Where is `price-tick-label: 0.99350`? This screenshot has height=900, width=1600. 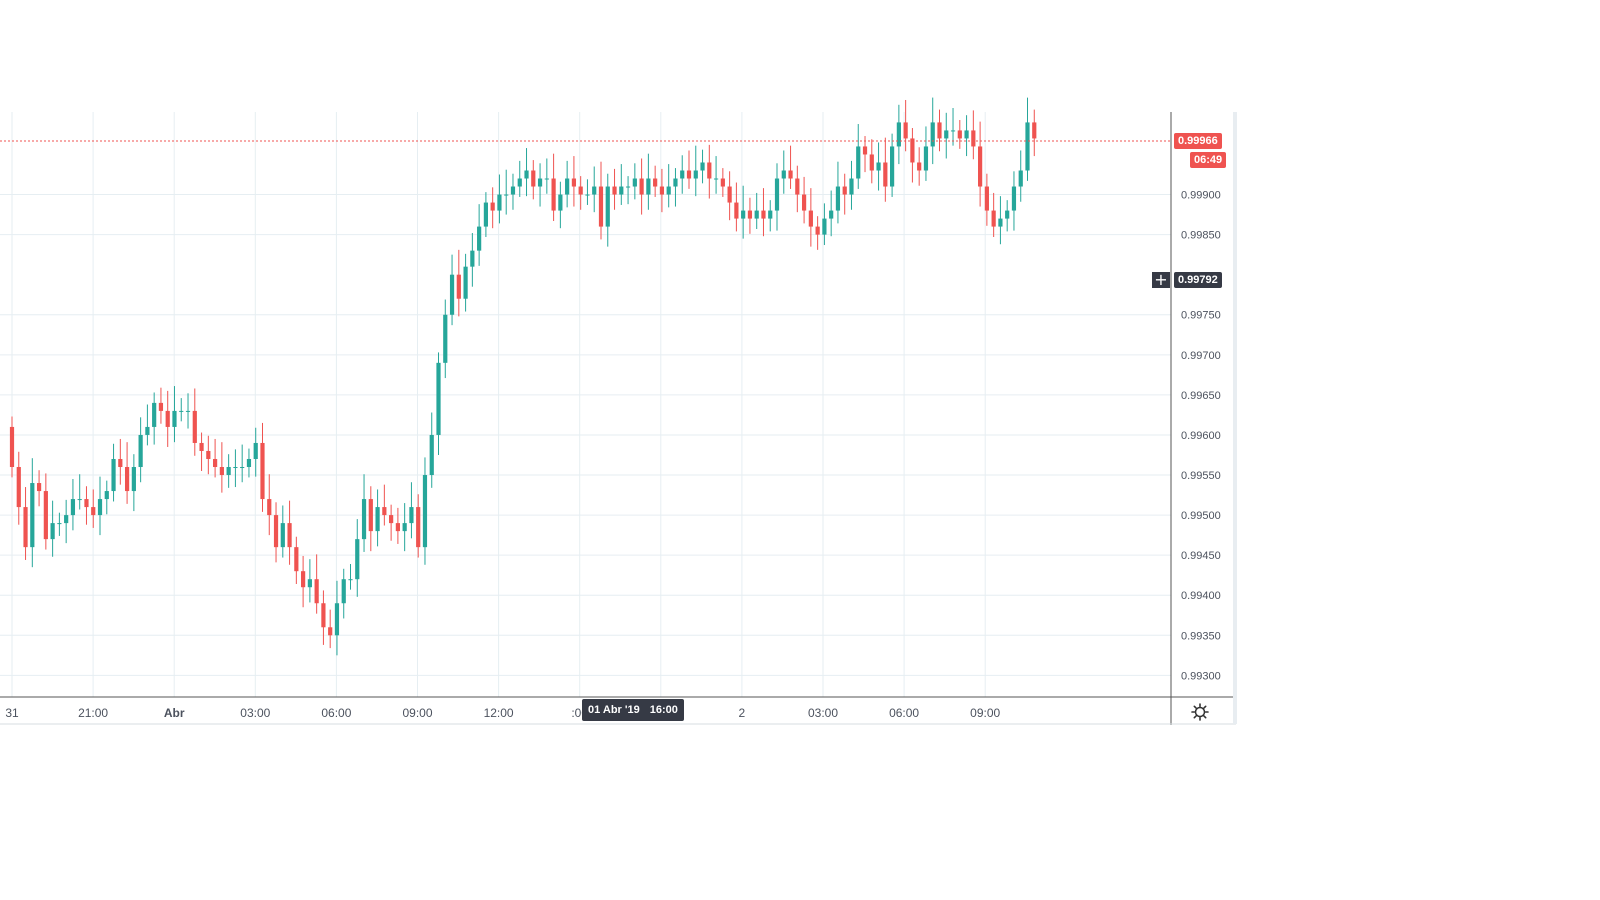
price-tick-label: 0.99350 is located at coordinates (1201, 636).